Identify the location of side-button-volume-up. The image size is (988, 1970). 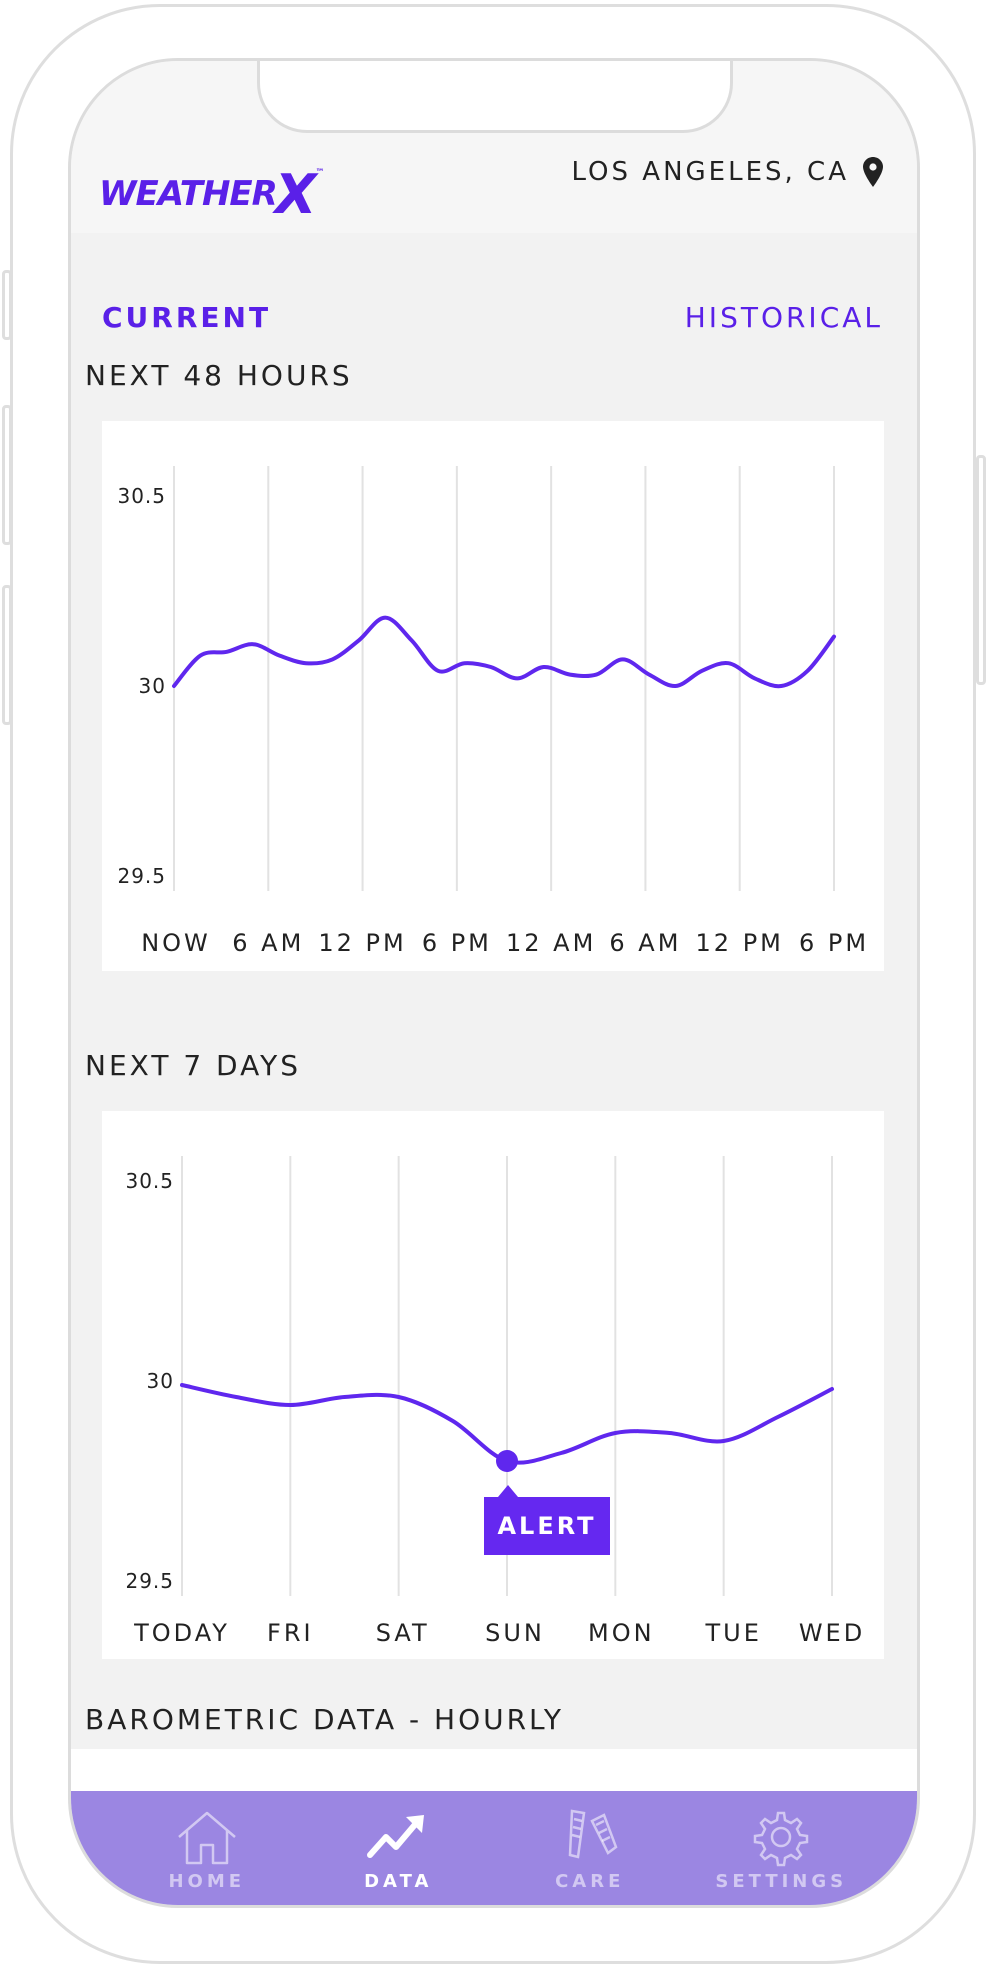
(7, 475).